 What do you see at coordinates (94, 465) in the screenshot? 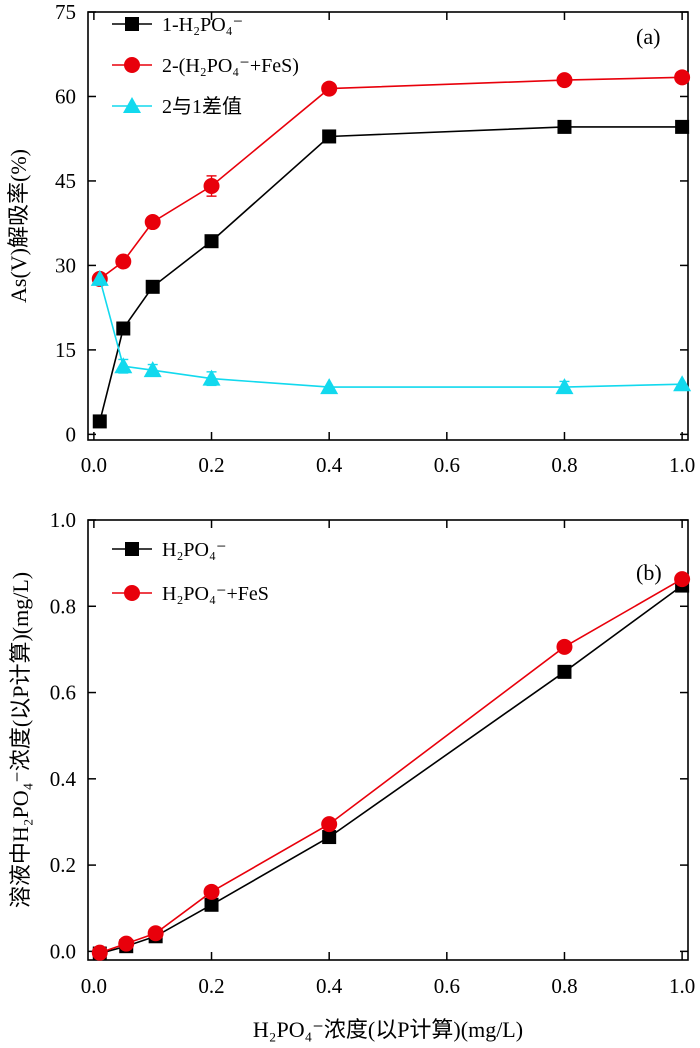
I see `panel-a-x-tick-label: 0.0` at bounding box center [94, 465].